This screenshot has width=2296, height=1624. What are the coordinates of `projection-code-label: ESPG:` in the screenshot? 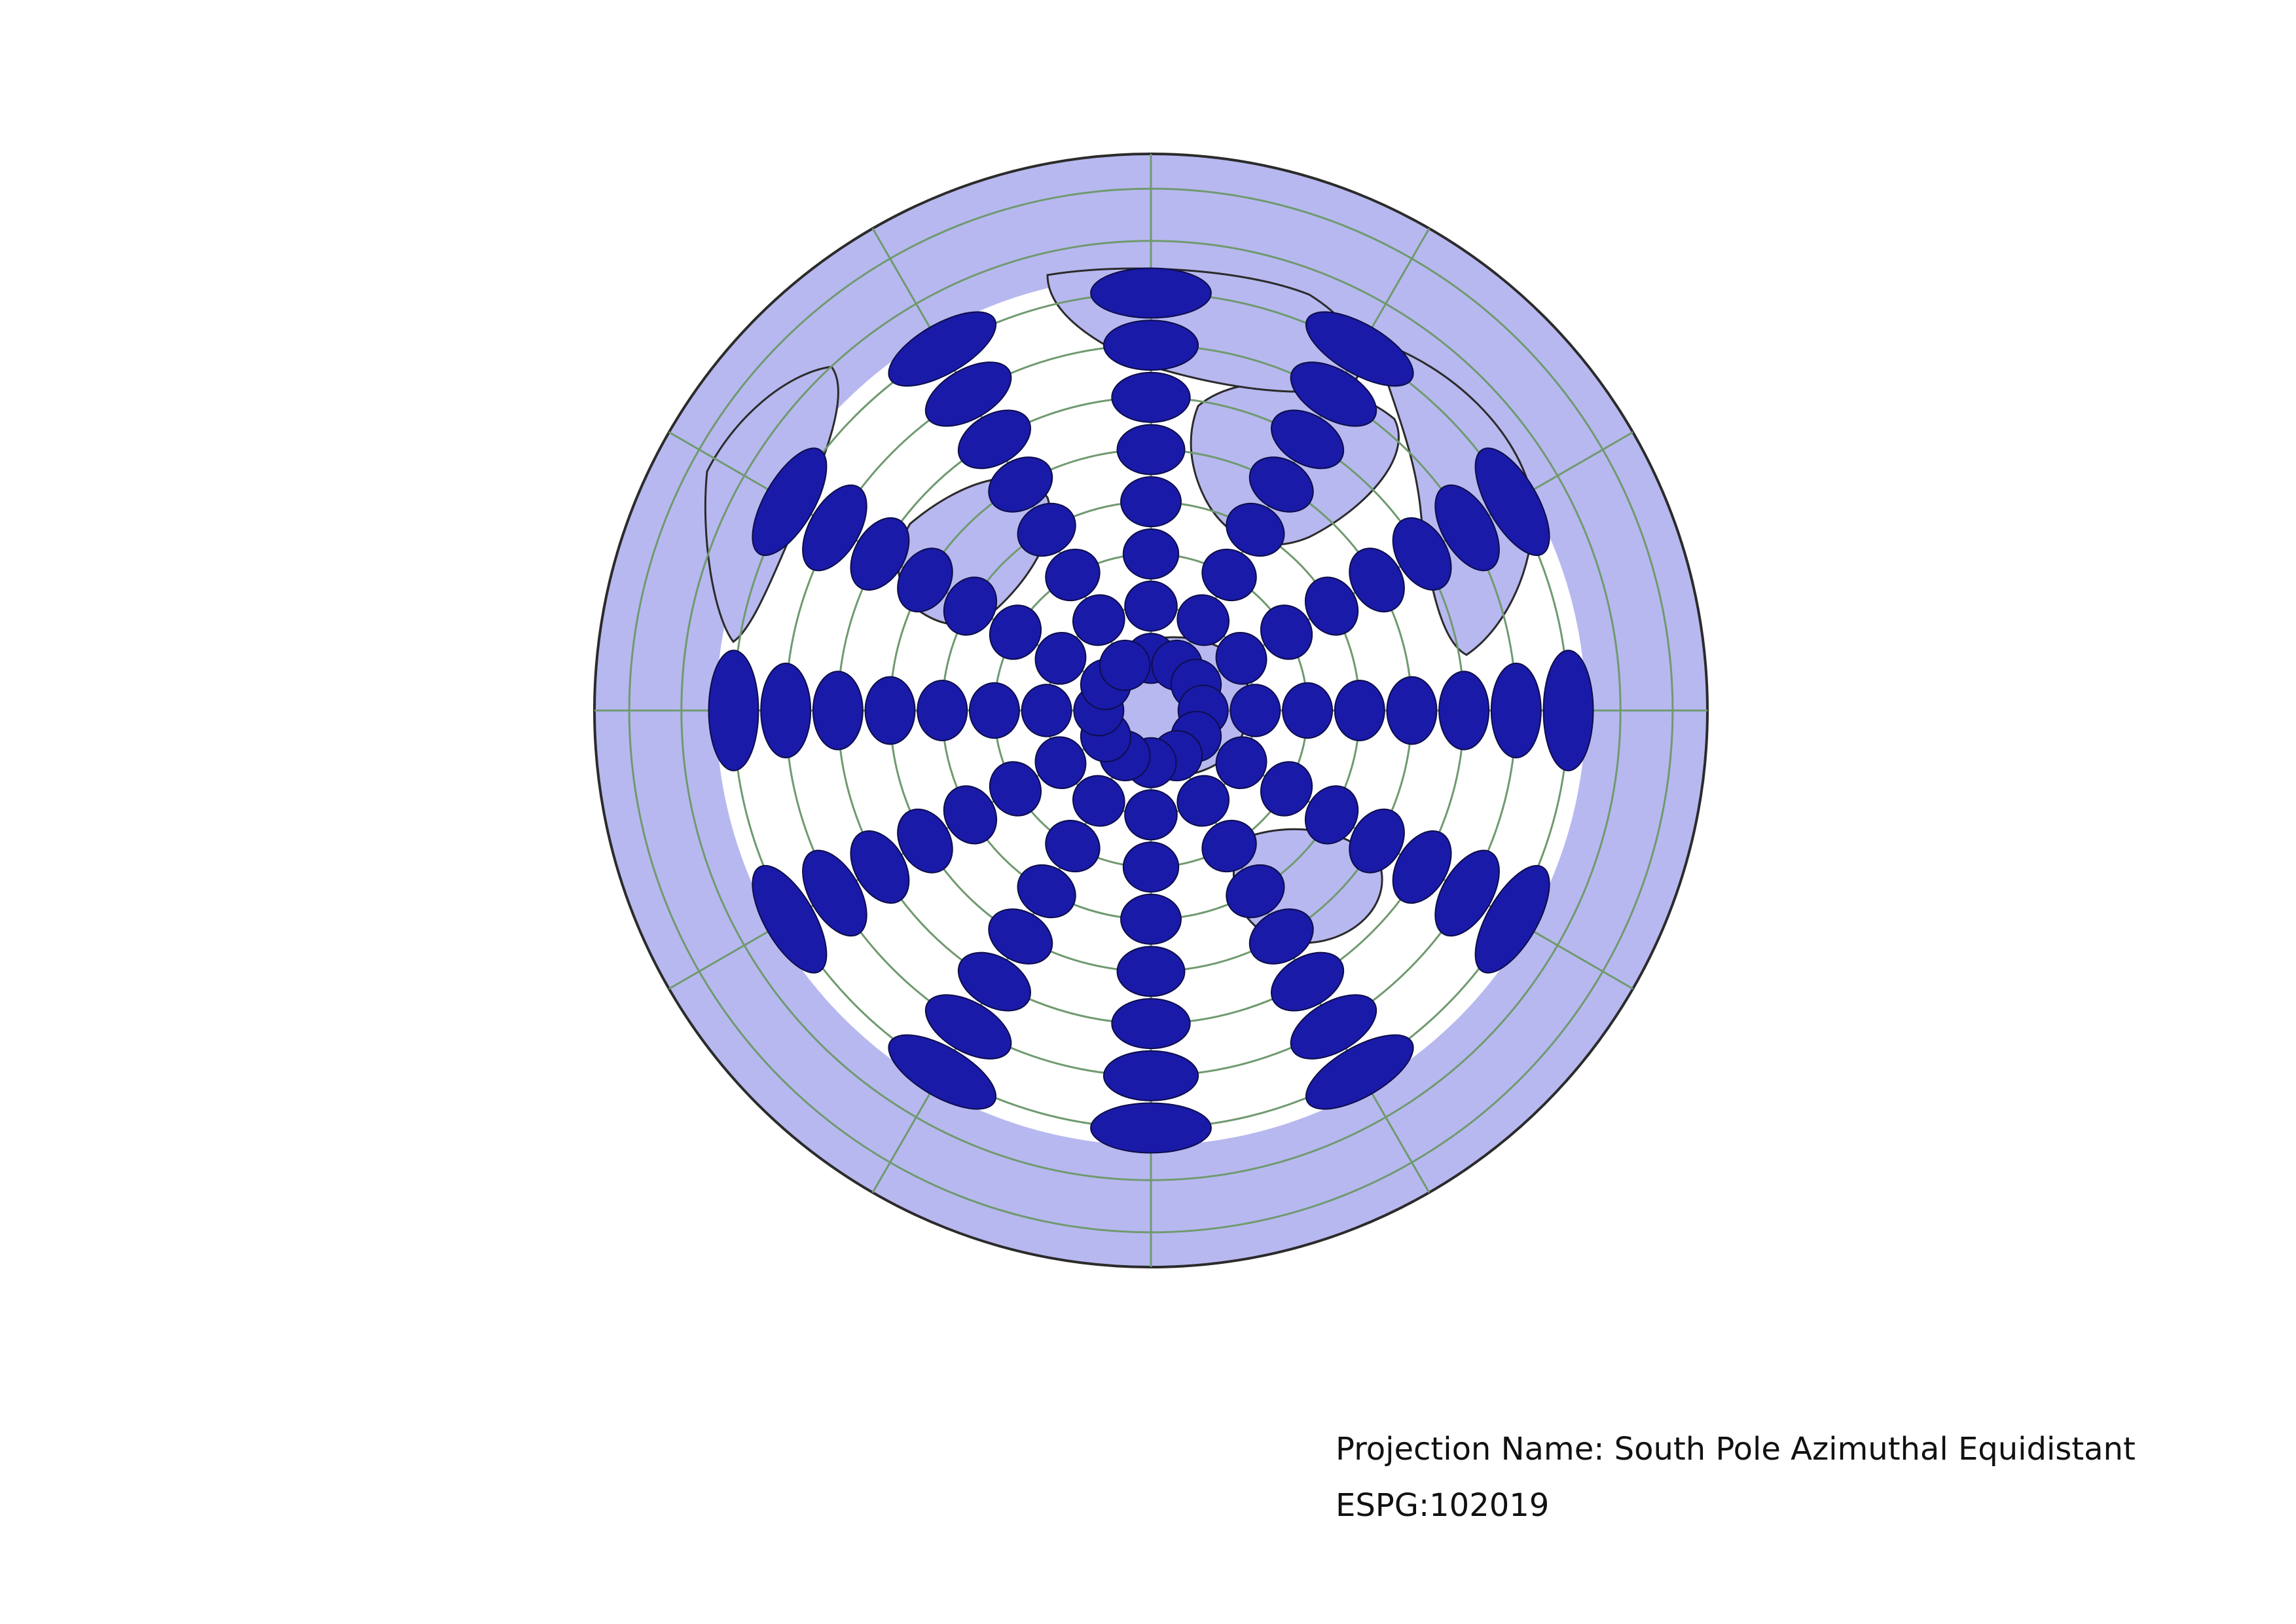 It's located at (1382, 1505).